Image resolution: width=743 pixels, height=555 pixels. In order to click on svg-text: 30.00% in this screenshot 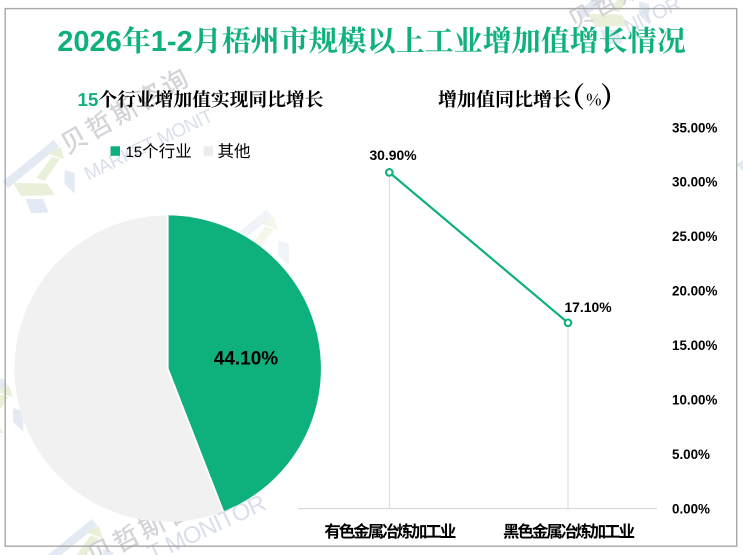, I will do `click(695, 182)`.